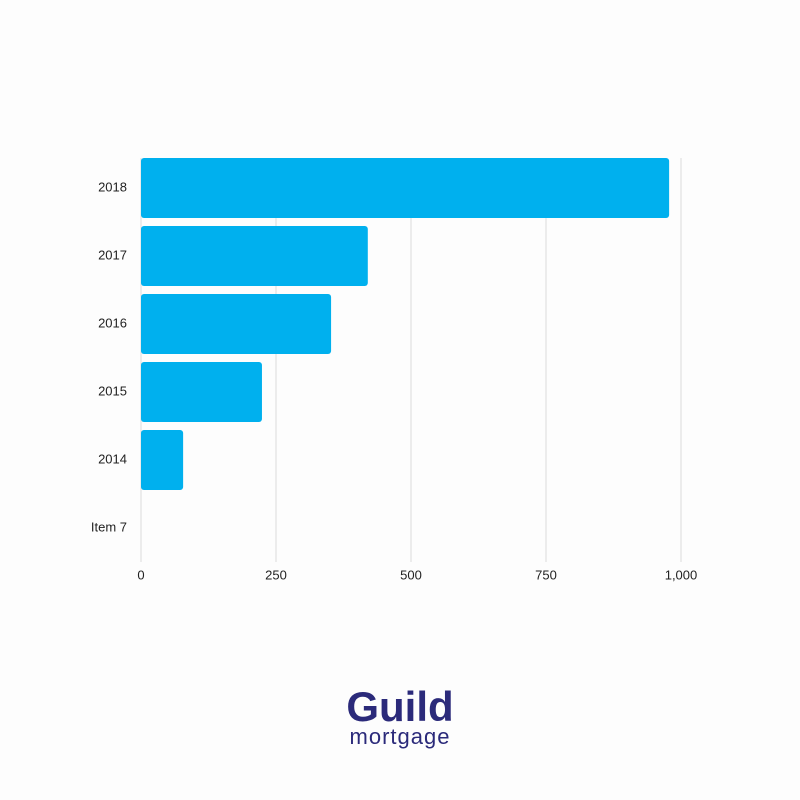 This screenshot has height=800, width=800. Describe the element at coordinates (112, 390) in the screenshot. I see `y-tick-label: 2015` at that location.